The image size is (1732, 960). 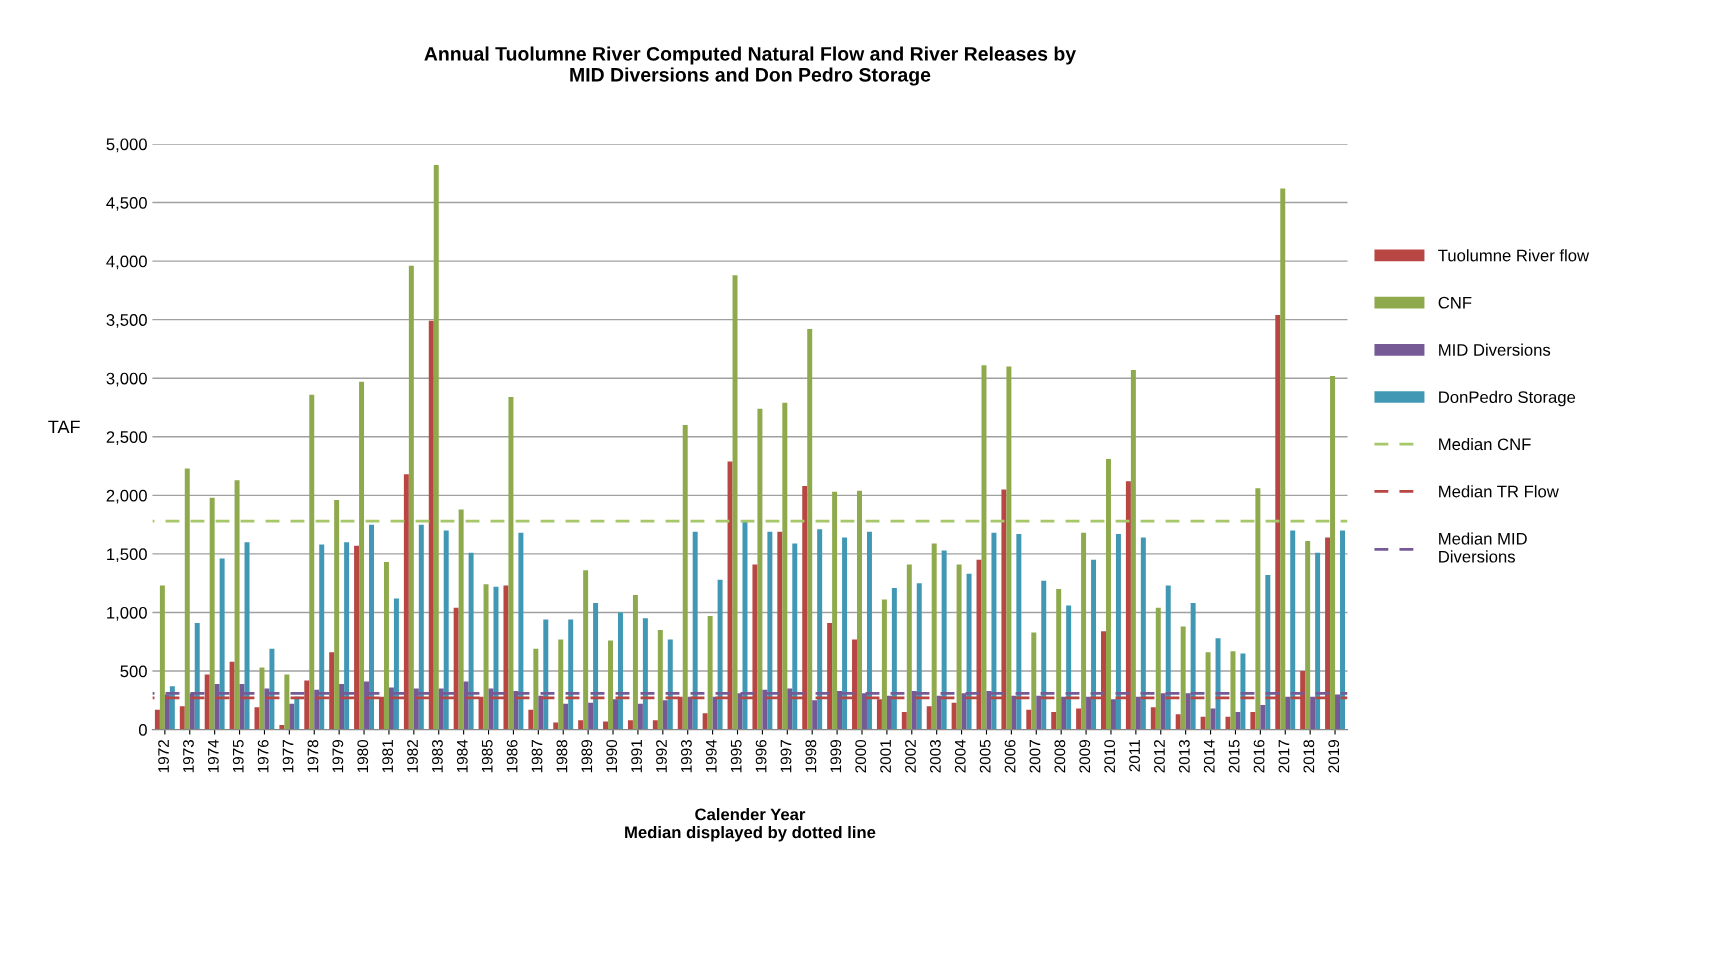 I want to click on x-tick-label: 1994, so click(x=711, y=756).